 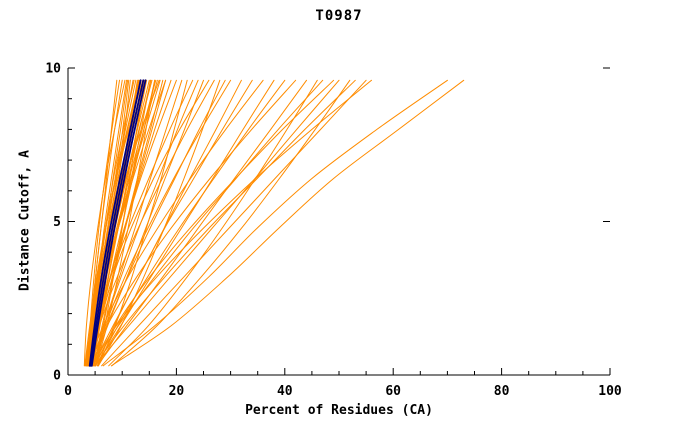 I want to click on x-tick-label: 40, so click(x=285, y=391).